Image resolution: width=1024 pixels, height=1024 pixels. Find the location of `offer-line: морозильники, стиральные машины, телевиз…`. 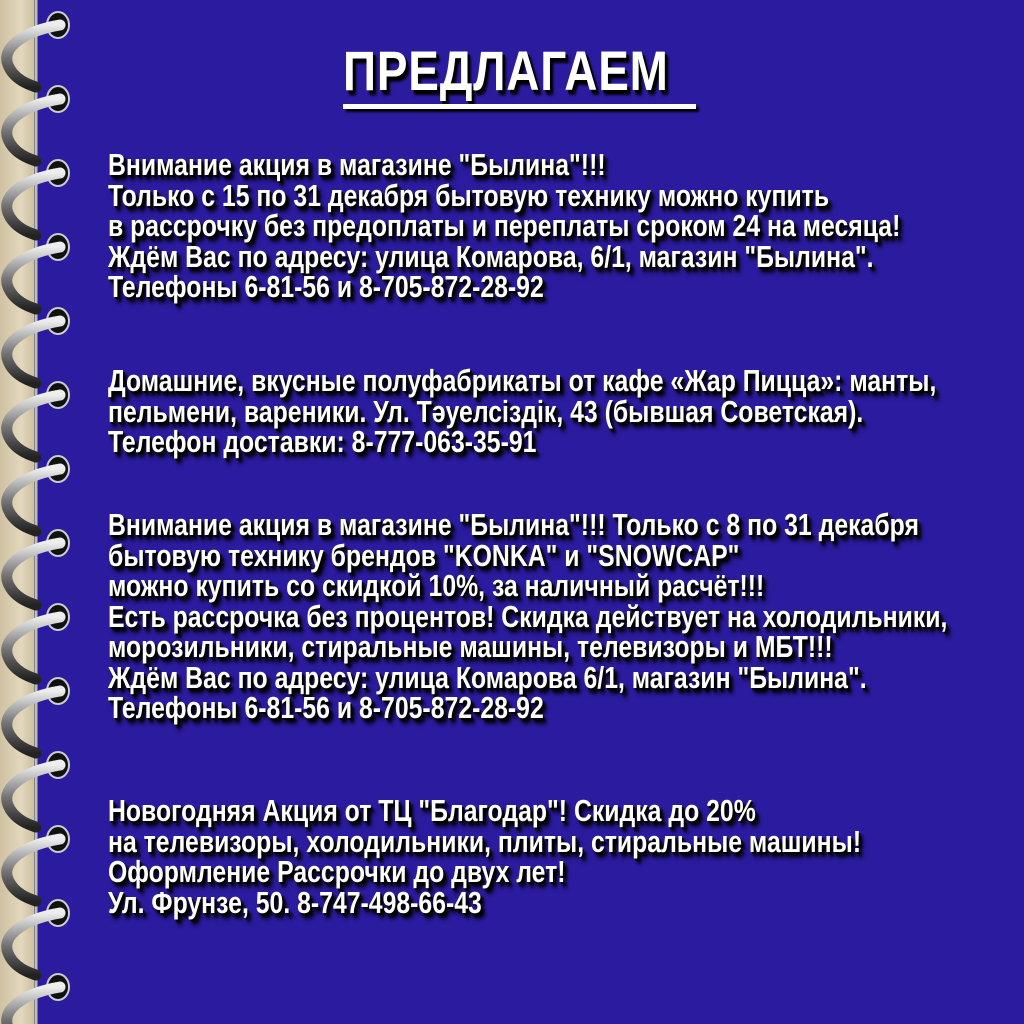

offer-line: морозильники, стиральные машины, телевиз… is located at coordinates (470, 646).